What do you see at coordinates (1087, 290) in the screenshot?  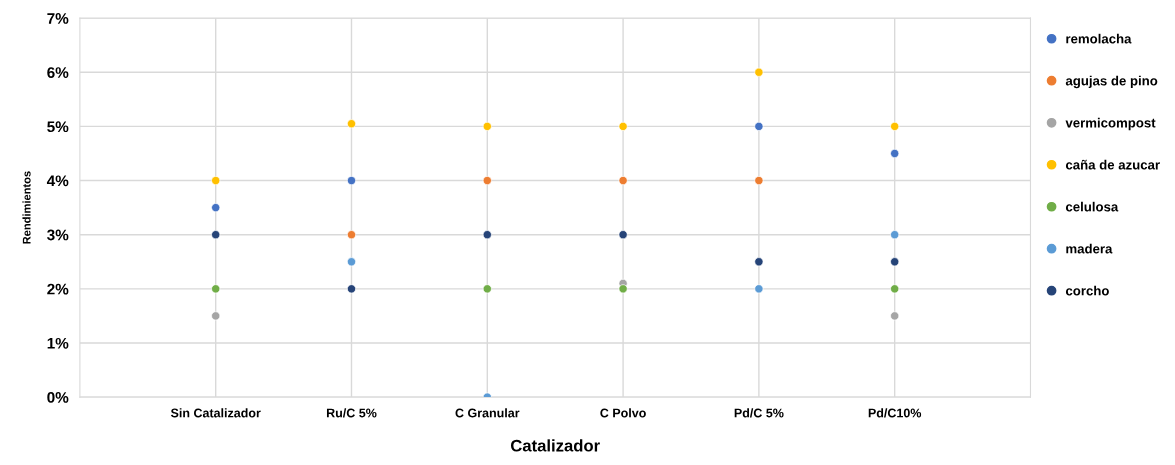 I see `legend-label: corcho` at bounding box center [1087, 290].